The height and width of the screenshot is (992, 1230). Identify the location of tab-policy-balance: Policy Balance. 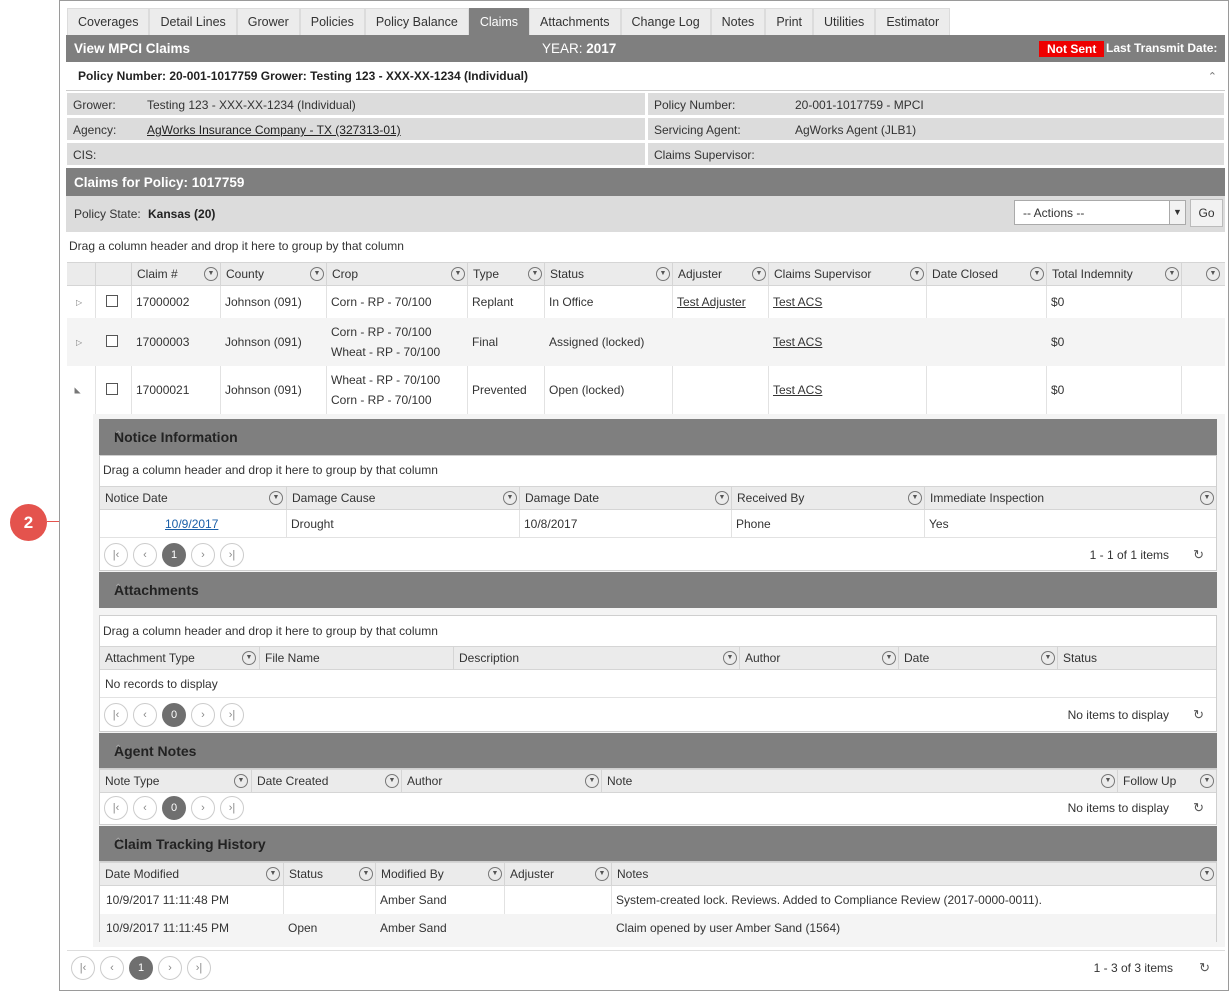
(416, 21).